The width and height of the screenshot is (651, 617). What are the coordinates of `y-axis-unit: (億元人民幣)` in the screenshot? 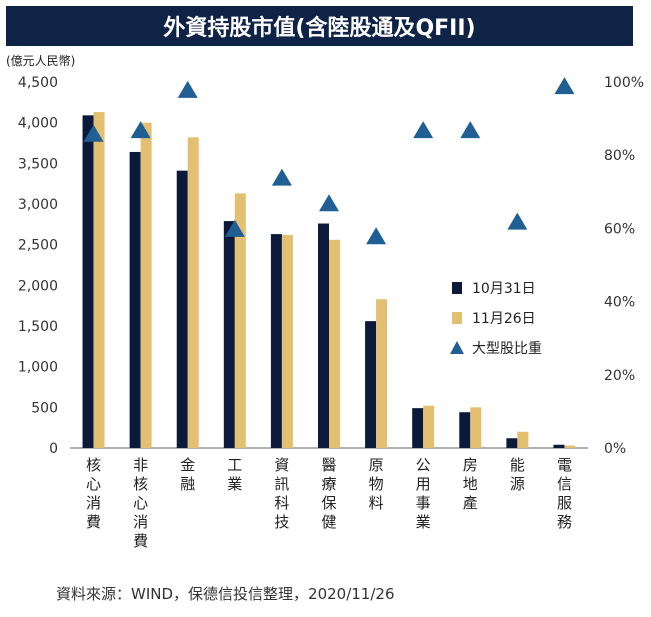 It's located at (41, 61).